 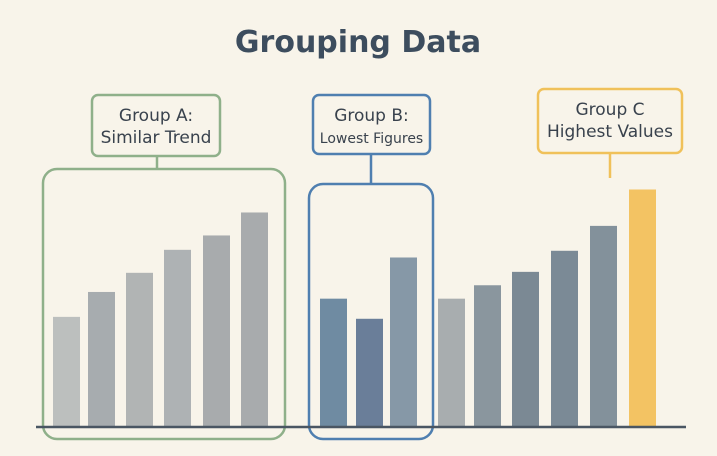 I want to click on group-b-label-line-1: Group B:, so click(x=371, y=116).